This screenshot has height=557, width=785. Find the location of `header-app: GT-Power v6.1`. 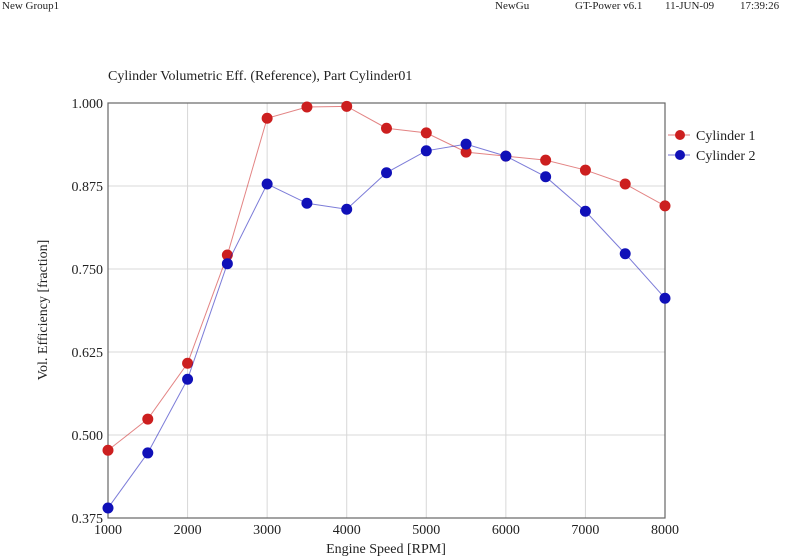

header-app: GT-Power v6.1 is located at coordinates (609, 6).